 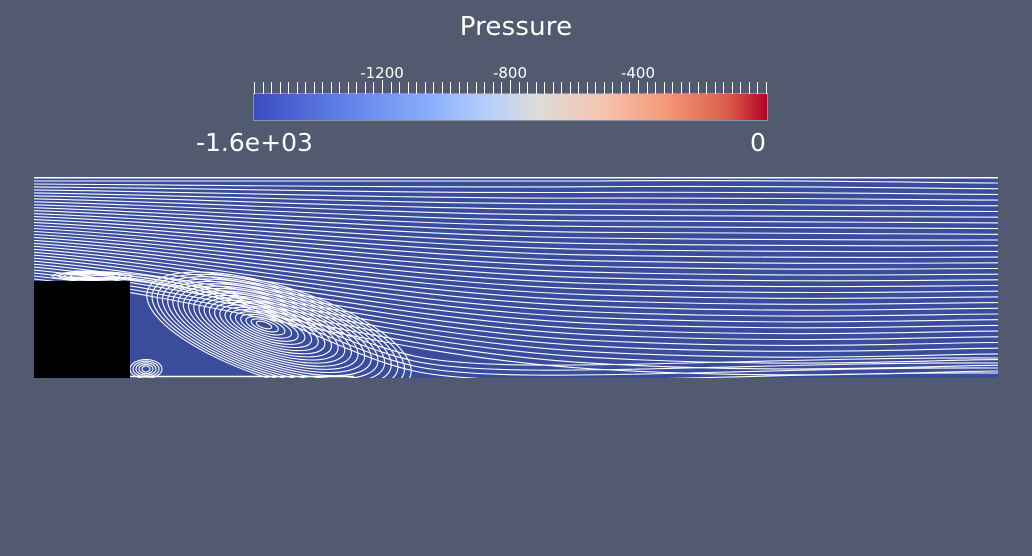 I want to click on color-bar-gradient, so click(x=510, y=107).